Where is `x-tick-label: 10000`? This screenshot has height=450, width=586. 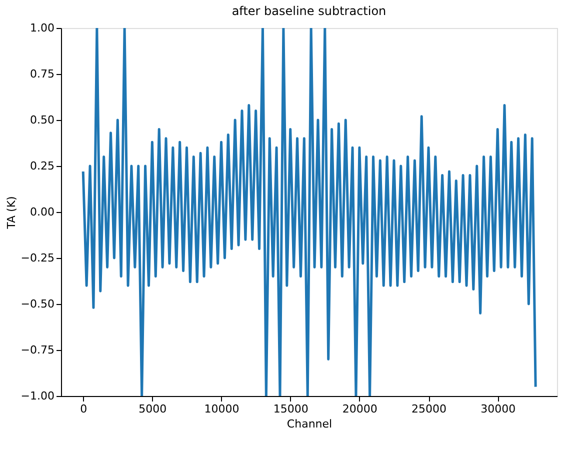 x-tick-label: 10000 is located at coordinates (222, 409).